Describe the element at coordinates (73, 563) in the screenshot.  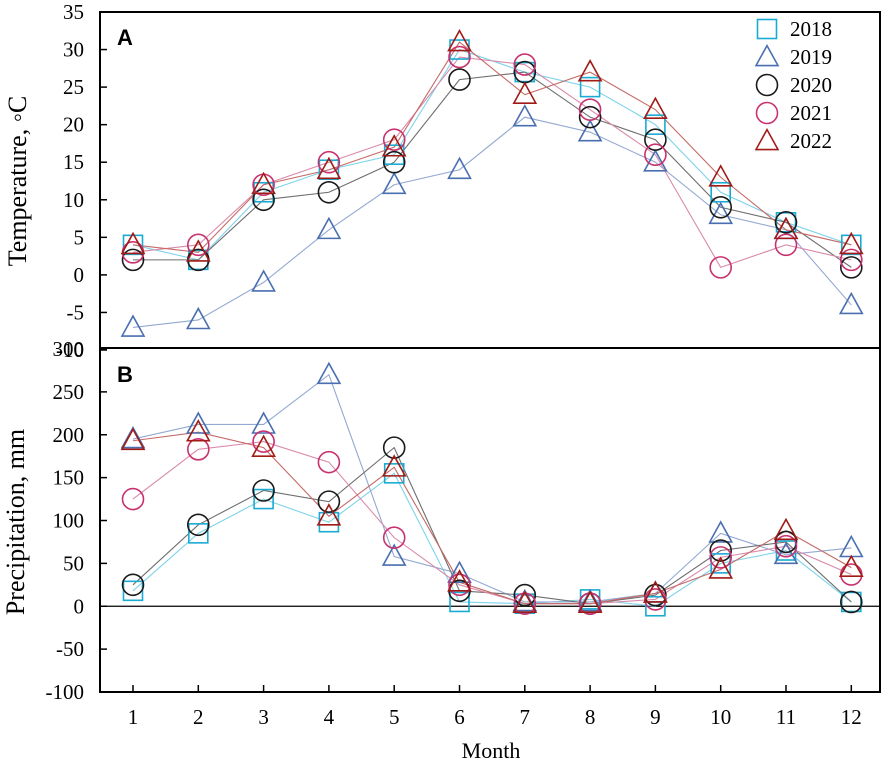
I see `y-tick-label: 50` at that location.